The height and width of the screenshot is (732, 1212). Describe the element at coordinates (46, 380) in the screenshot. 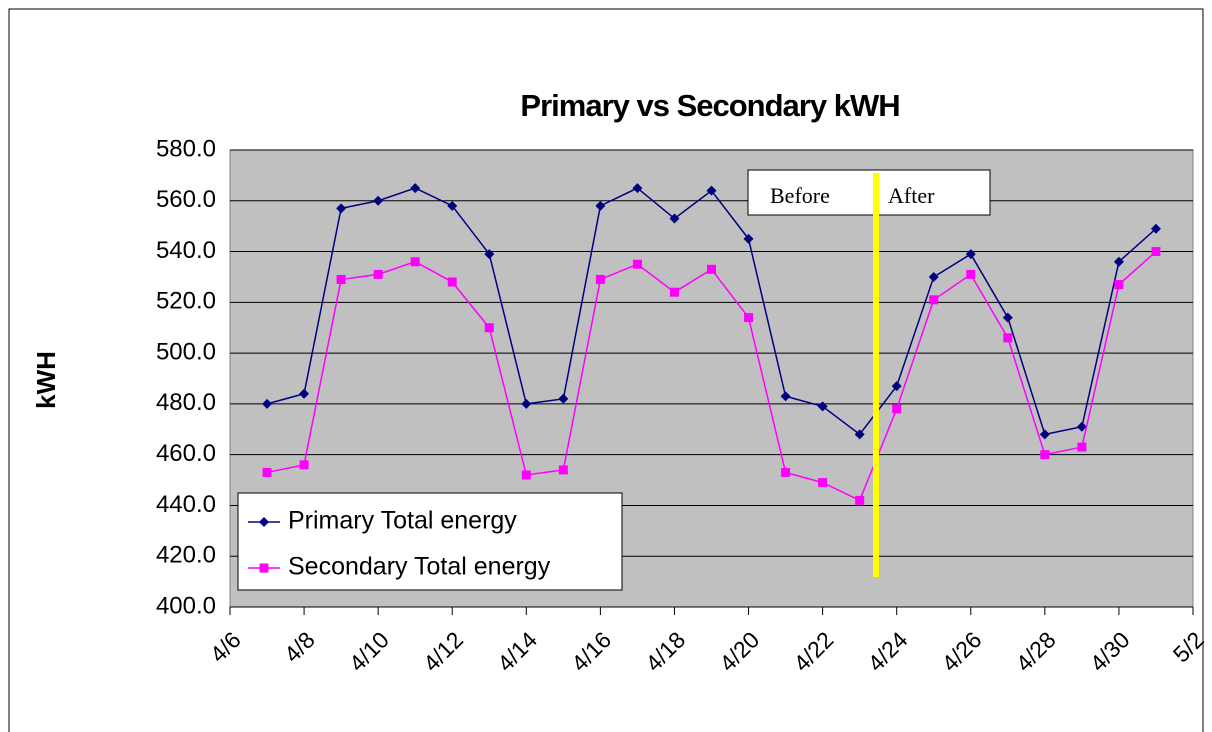

I see `y-axis-label: kWH` at that location.